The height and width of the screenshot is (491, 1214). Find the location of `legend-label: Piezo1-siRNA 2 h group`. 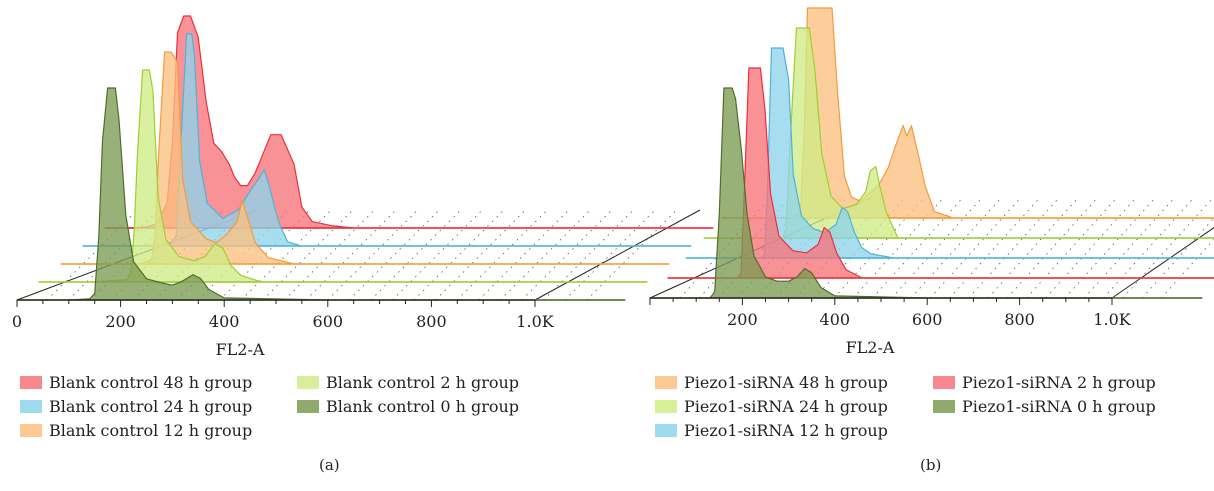

legend-label: Piezo1-siRNA 2 h group is located at coordinates (1059, 382).